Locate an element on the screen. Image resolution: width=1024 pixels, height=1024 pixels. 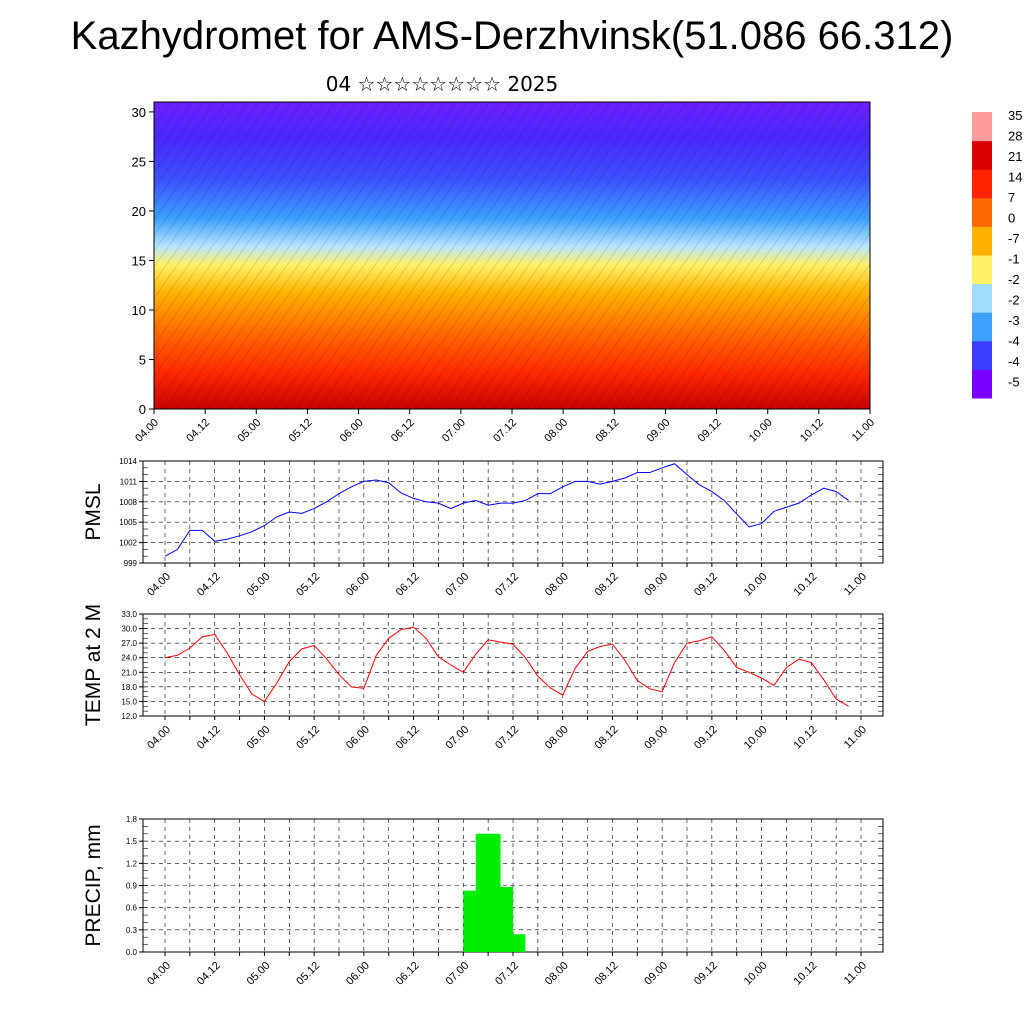
ytick-label: 24.0 is located at coordinates (129, 658).